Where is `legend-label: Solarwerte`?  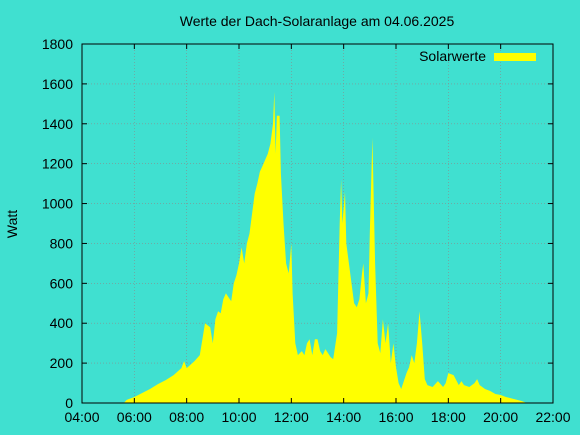 legend-label: Solarwerte is located at coordinates (452, 56).